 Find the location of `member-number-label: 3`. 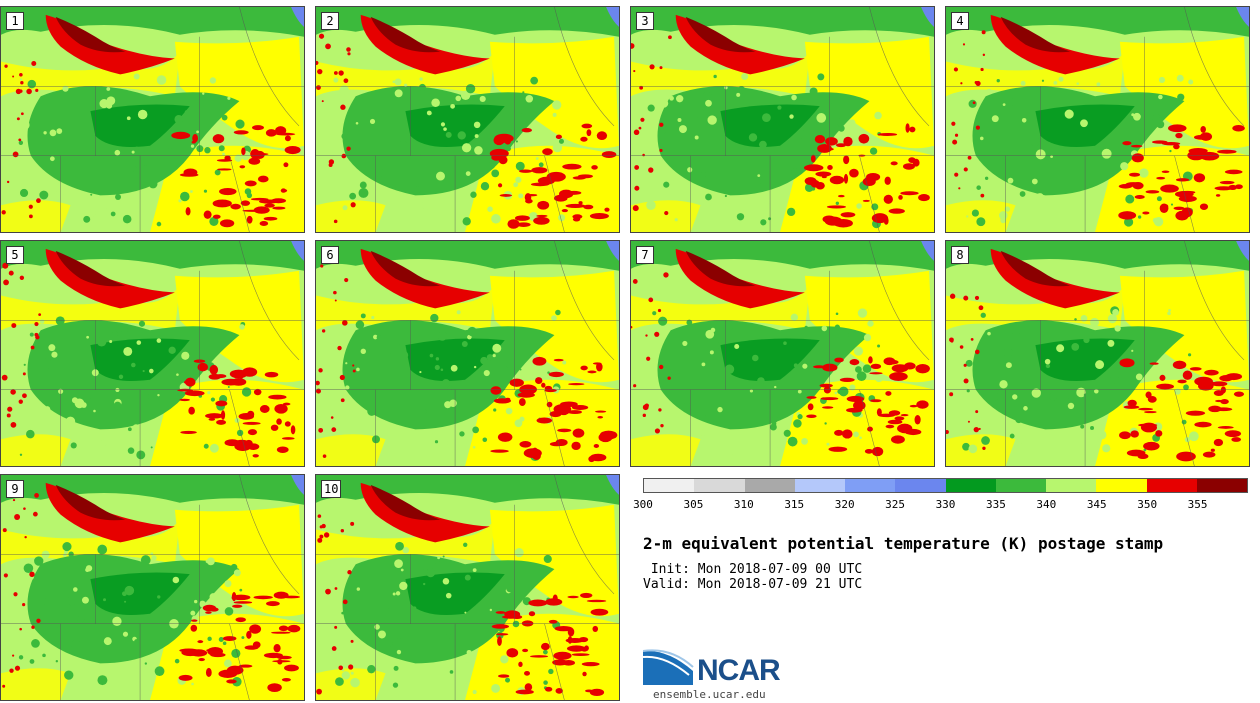

member-number-label: 3 is located at coordinates (645, 21).